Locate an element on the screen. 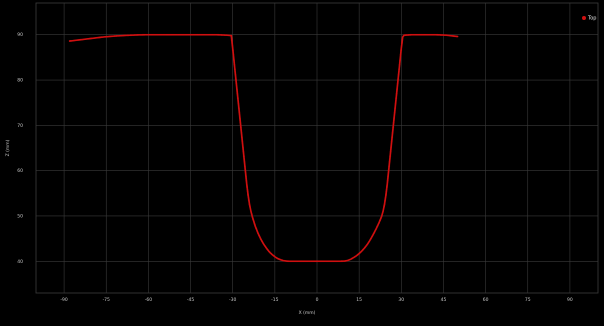 Image resolution: width=604 pixels, height=326 pixels. y-tick-label: 40 is located at coordinates (20, 262).